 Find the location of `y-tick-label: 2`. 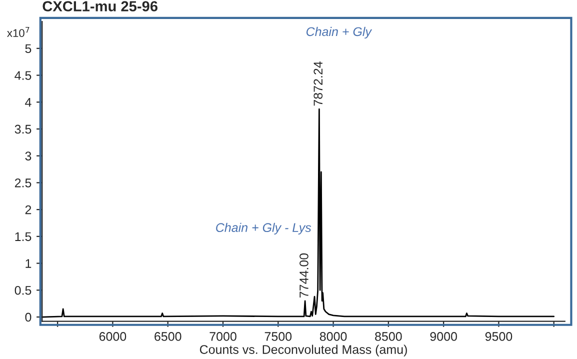

y-tick-label: 2 is located at coordinates (28, 209).